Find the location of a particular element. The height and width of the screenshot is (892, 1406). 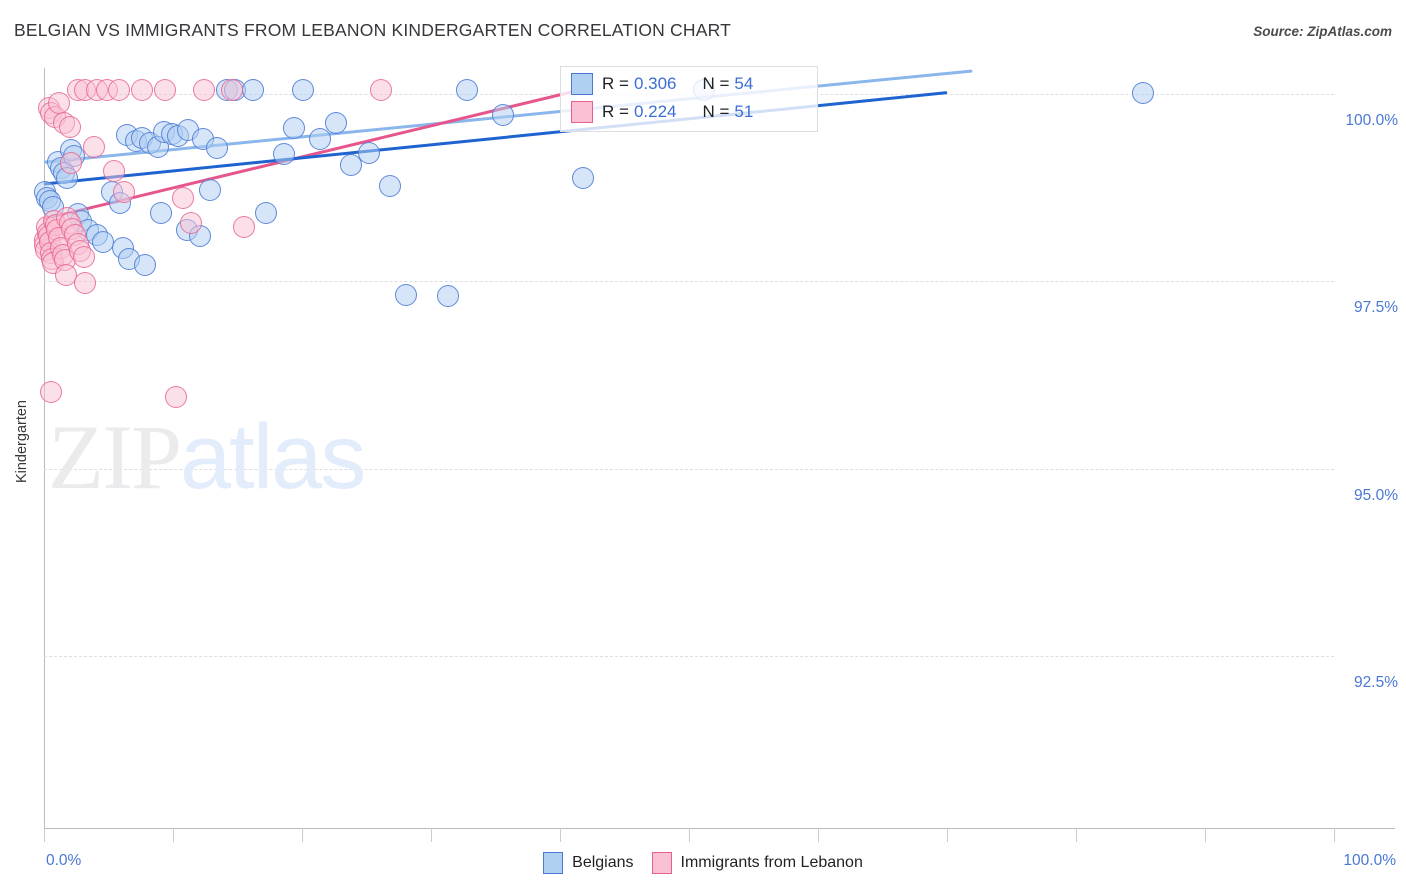

watermark: ZIPatlas is located at coordinates (207, 457).